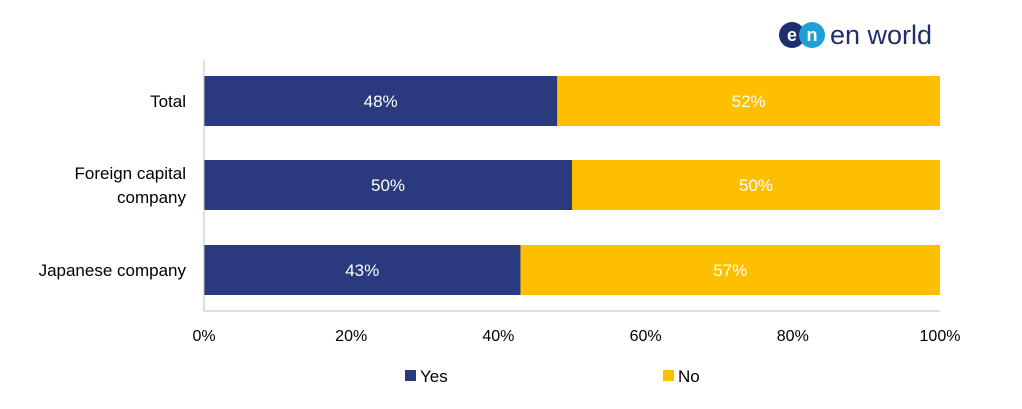 This screenshot has width=1022, height=409. What do you see at coordinates (130, 173) in the screenshot?
I see `category-label-1-line-0: Foreign capital` at bounding box center [130, 173].